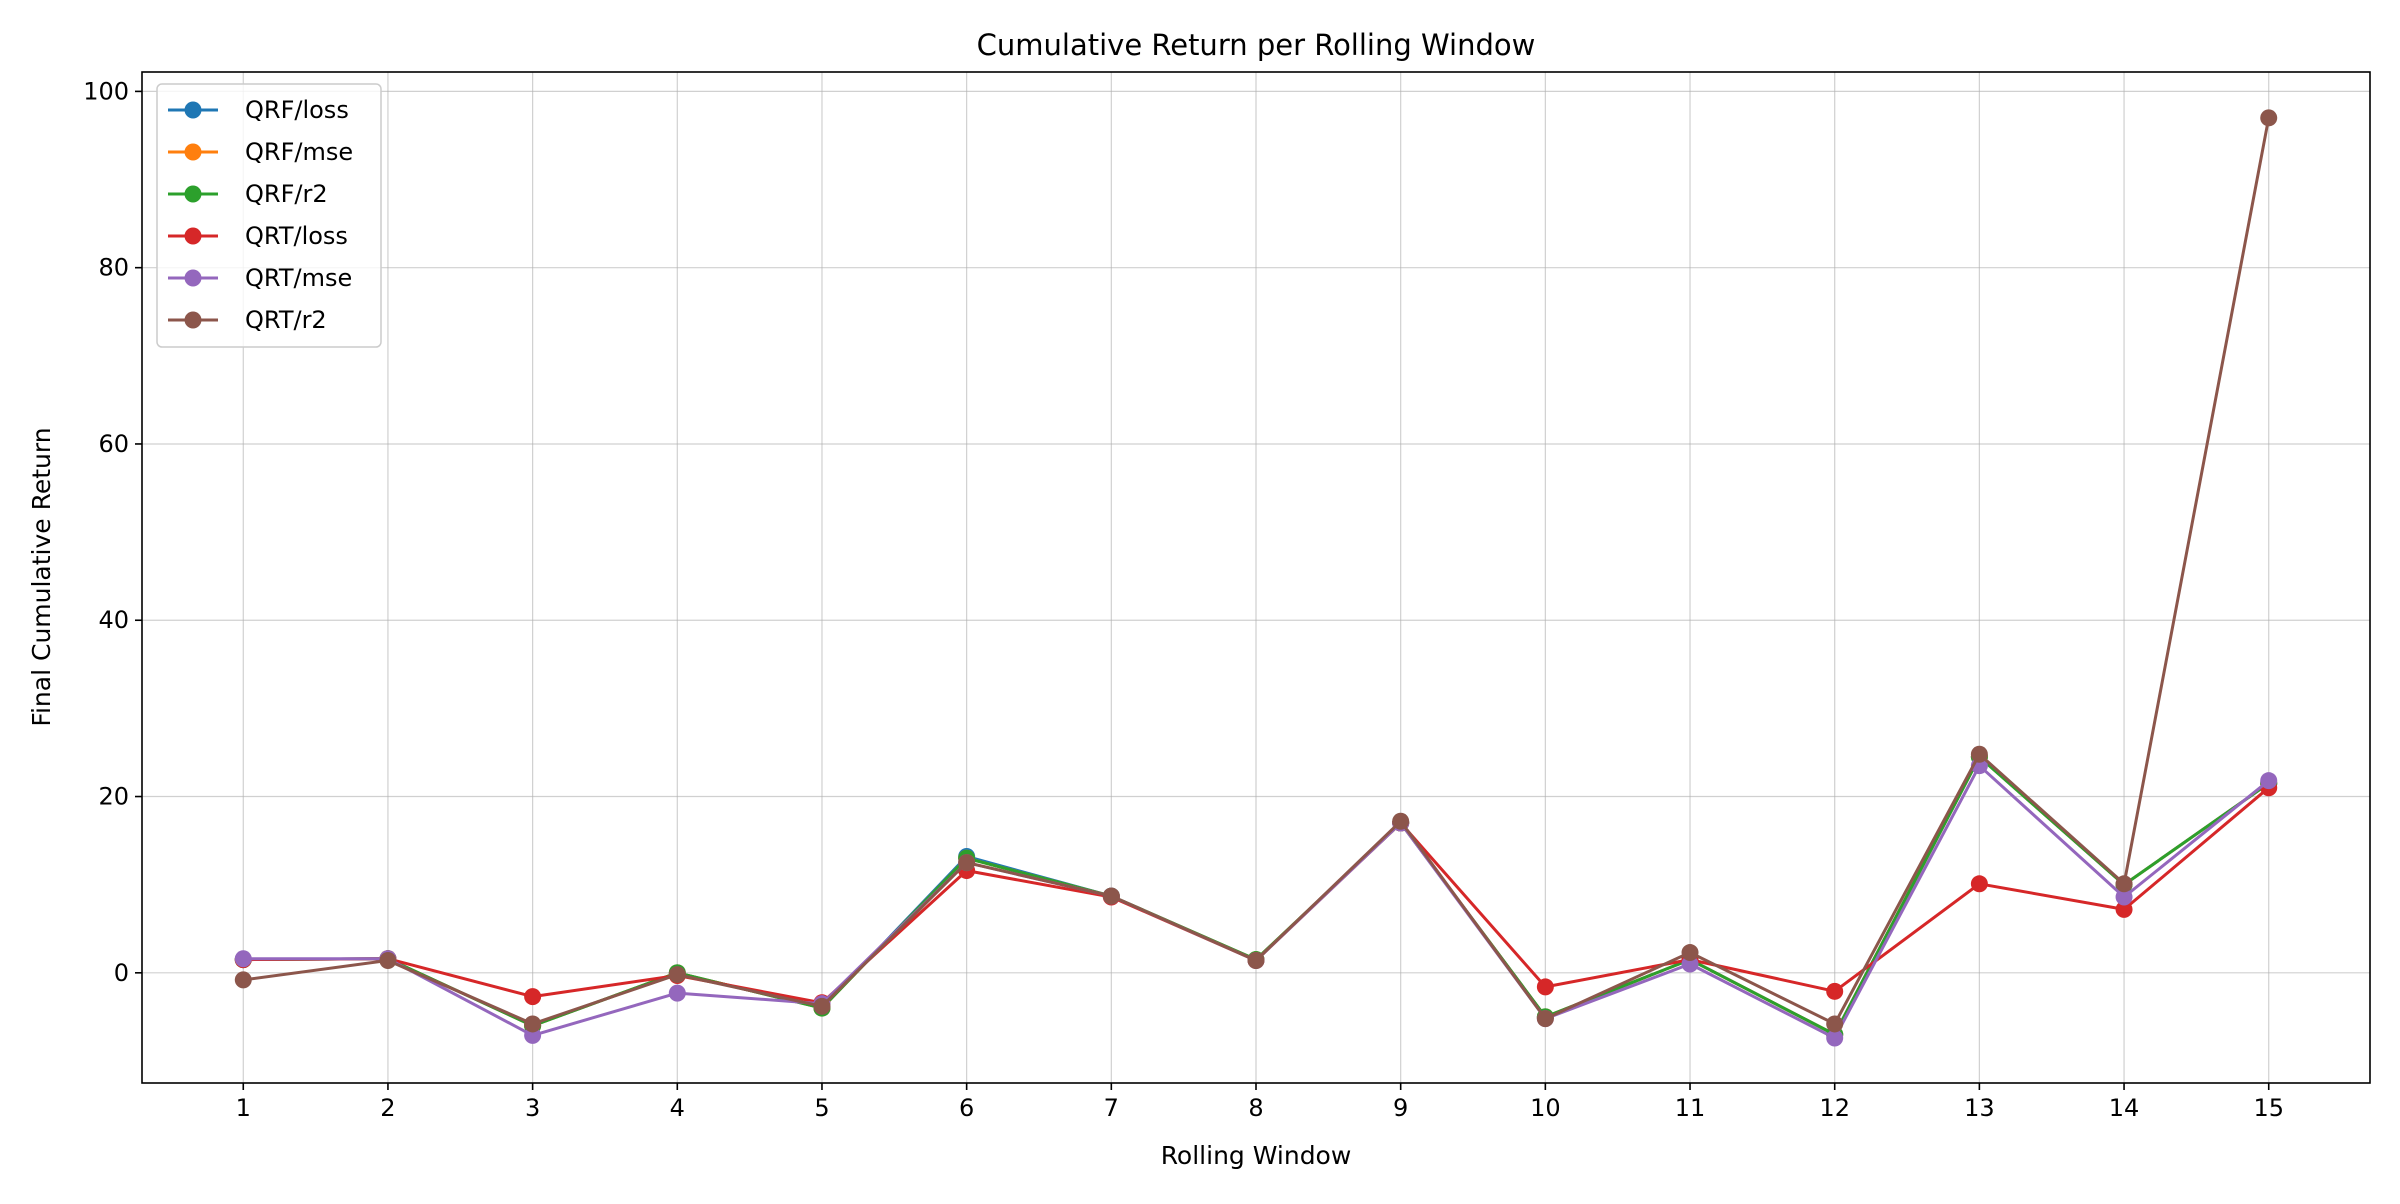  Describe the element at coordinates (532, 1108) in the screenshot. I see `x-tick-label: 3` at that location.